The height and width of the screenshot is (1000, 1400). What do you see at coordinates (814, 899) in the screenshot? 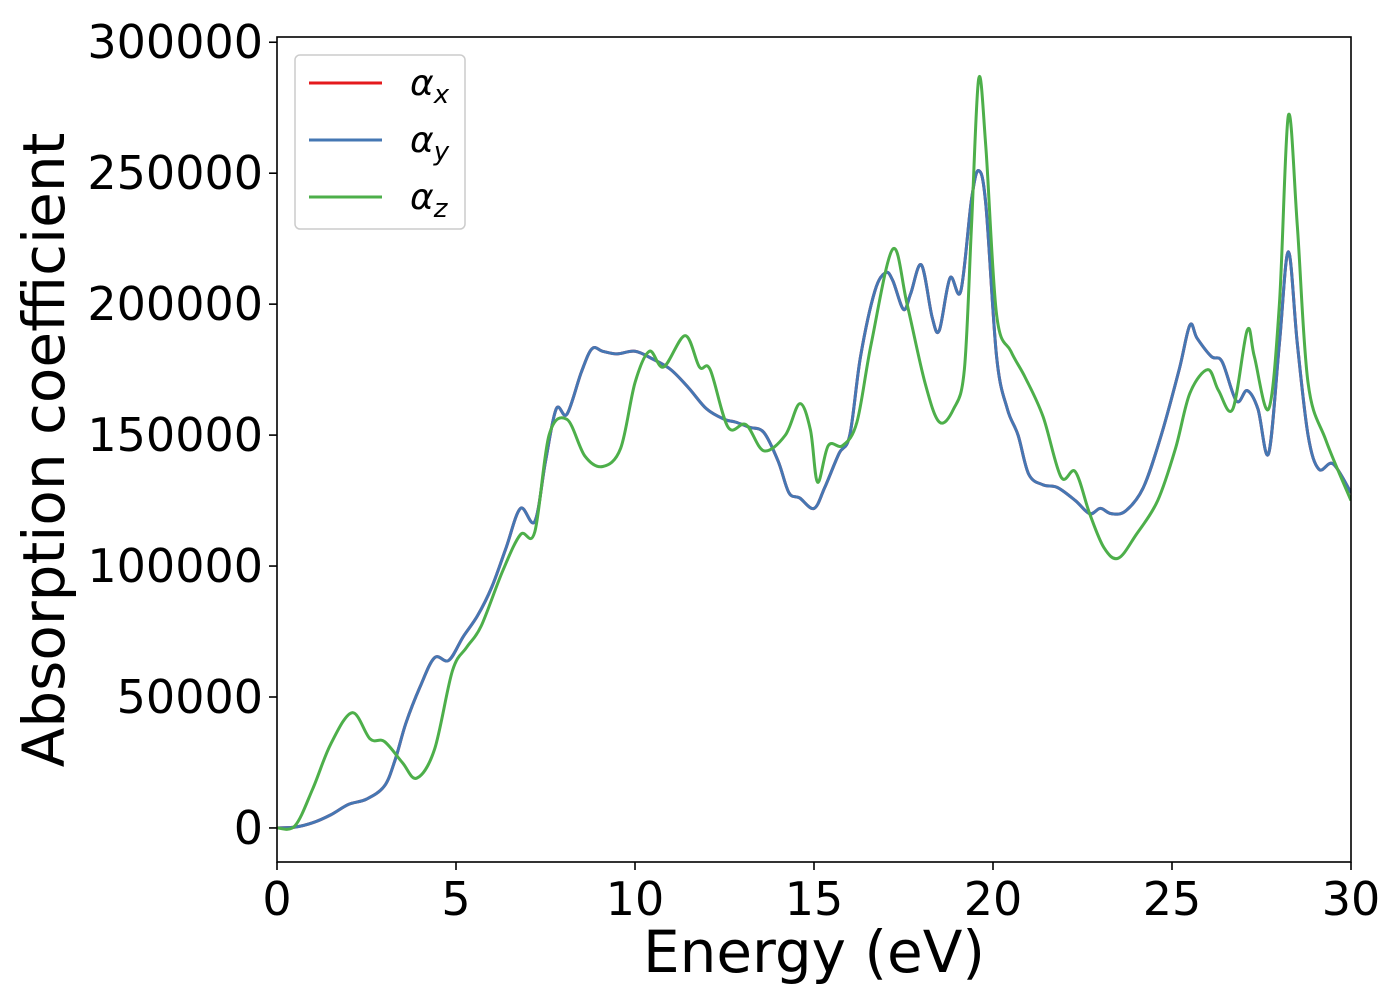
I see `x-tick-label: 15` at bounding box center [814, 899].